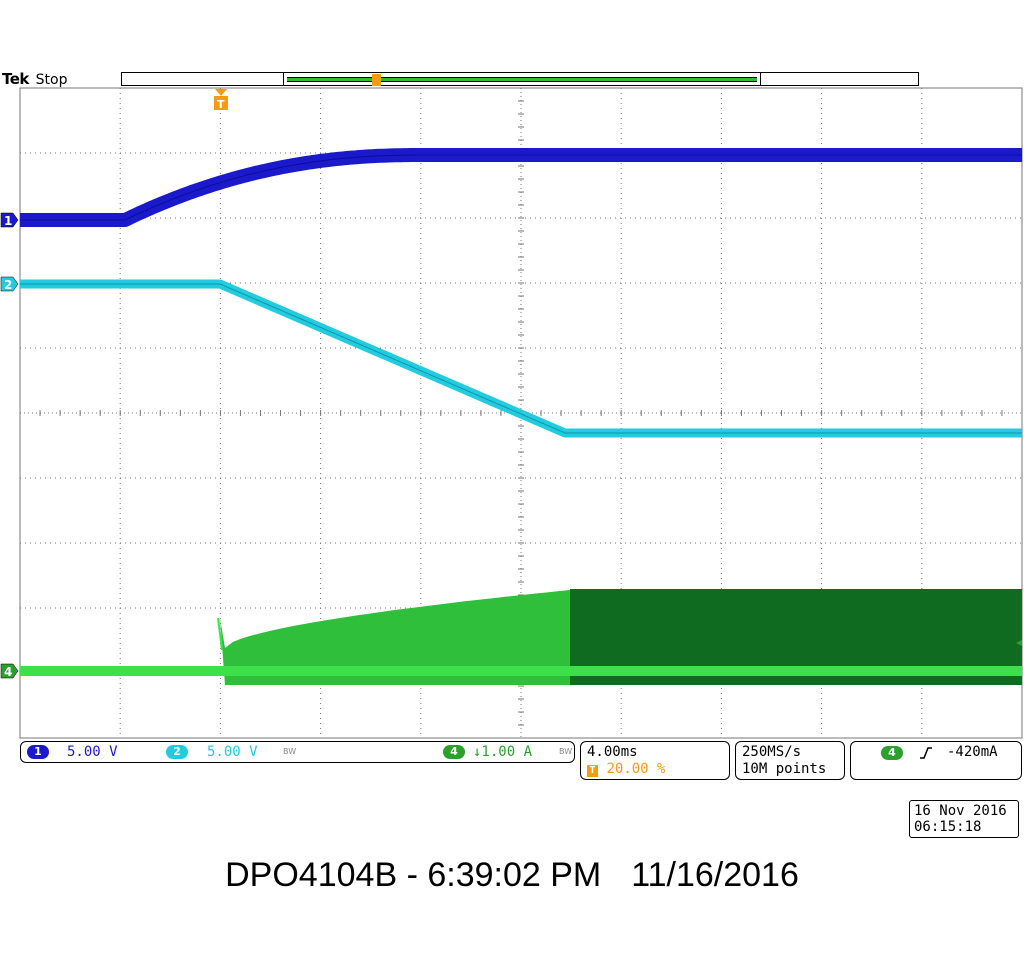 This screenshot has height=960, width=1024. Describe the element at coordinates (221, 92) in the screenshot. I see `trigger-arrow-icon` at that location.